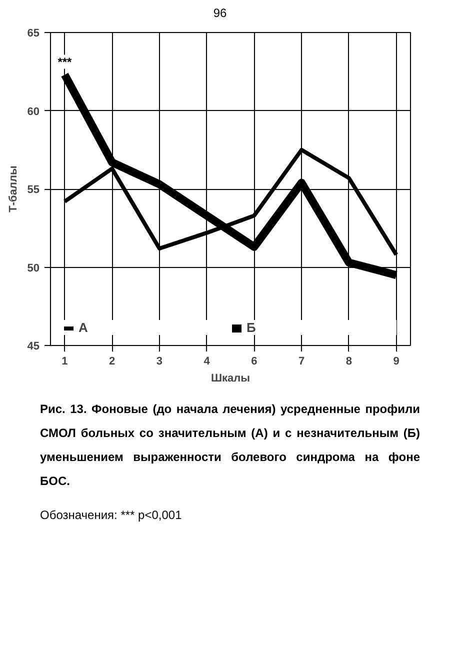  I want to click on y-tick-label: 60, so click(33, 112).